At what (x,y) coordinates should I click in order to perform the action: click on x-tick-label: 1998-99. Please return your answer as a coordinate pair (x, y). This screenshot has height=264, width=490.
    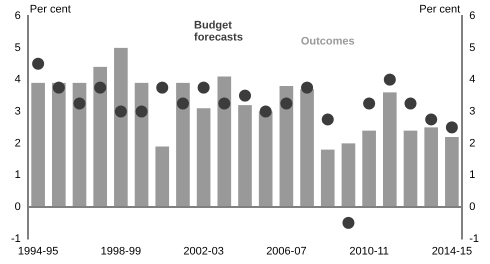
    Looking at the image, I should click on (121, 251).